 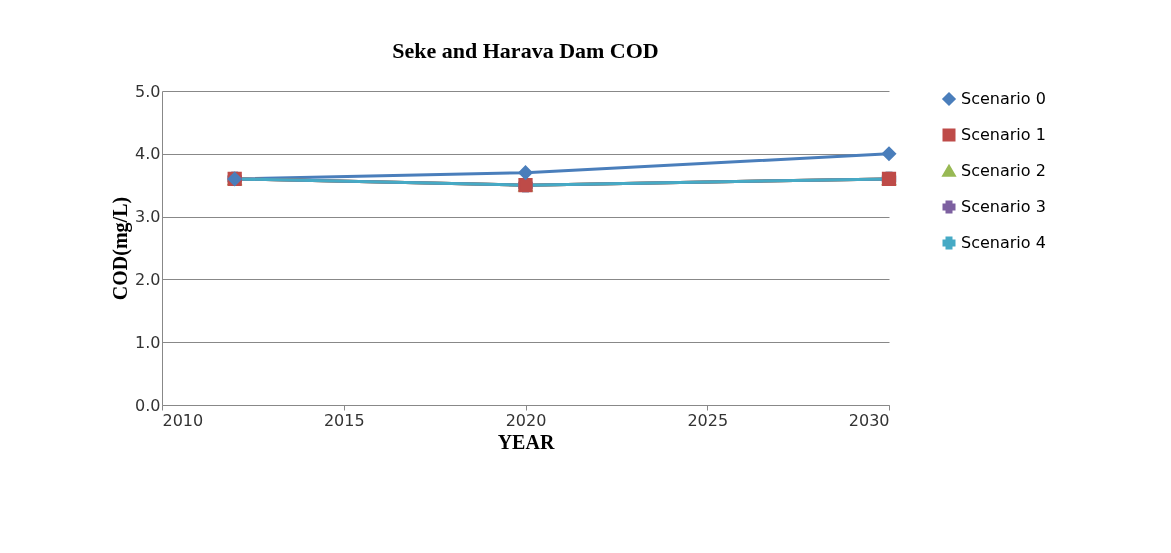 What do you see at coordinates (1003, 206) in the screenshot?
I see `legend-label: Scenario 3` at bounding box center [1003, 206].